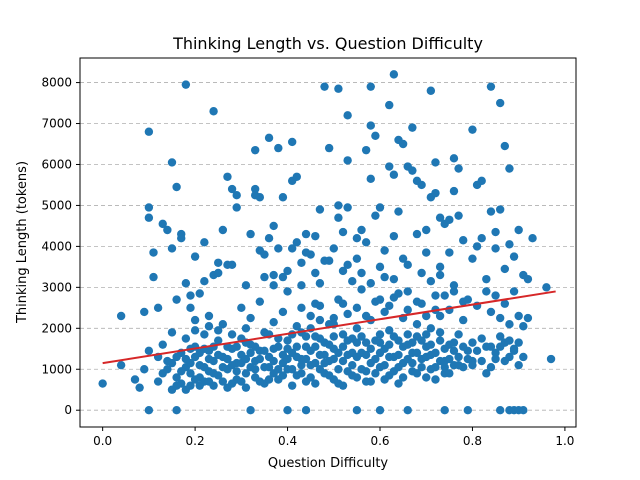  Describe the element at coordinates (22, 242) in the screenshot. I see `y-axis-label: Thinking Length (tokens)` at that location.